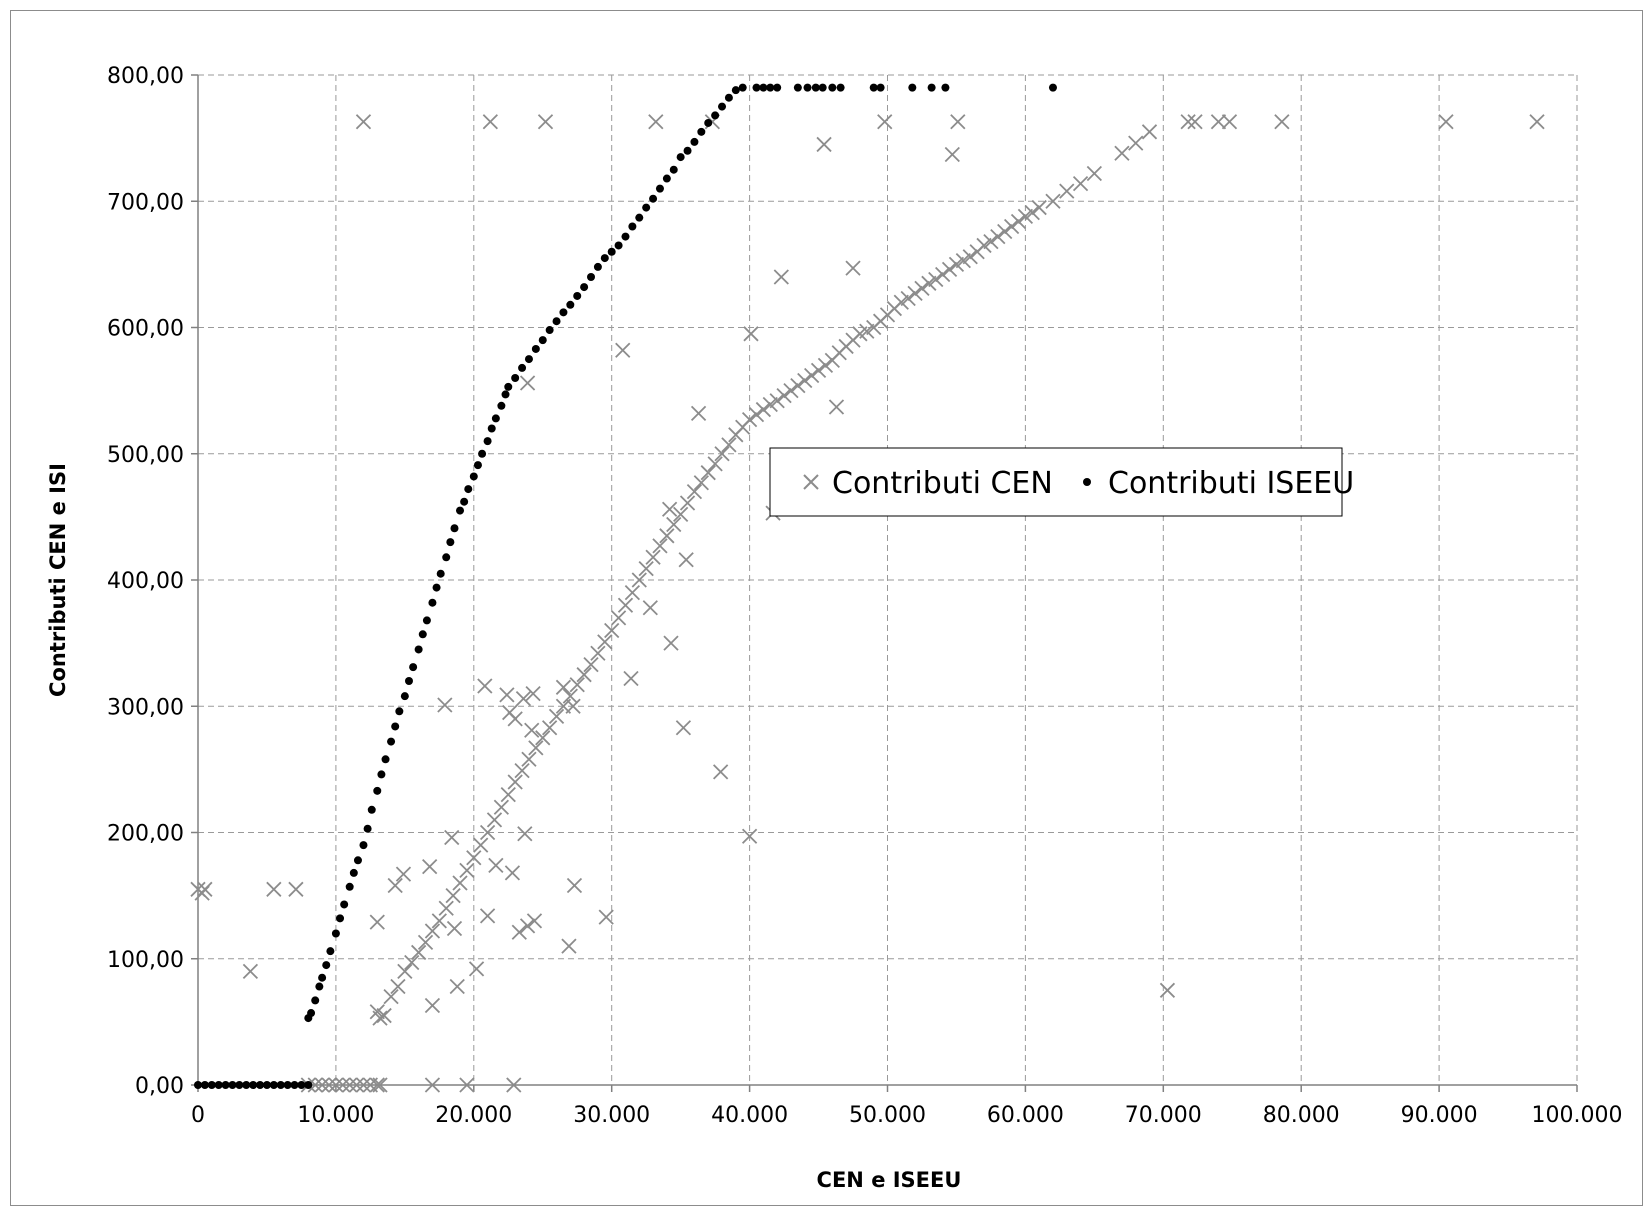  I want to click on y-tick-label: 500,00, so click(145, 455).